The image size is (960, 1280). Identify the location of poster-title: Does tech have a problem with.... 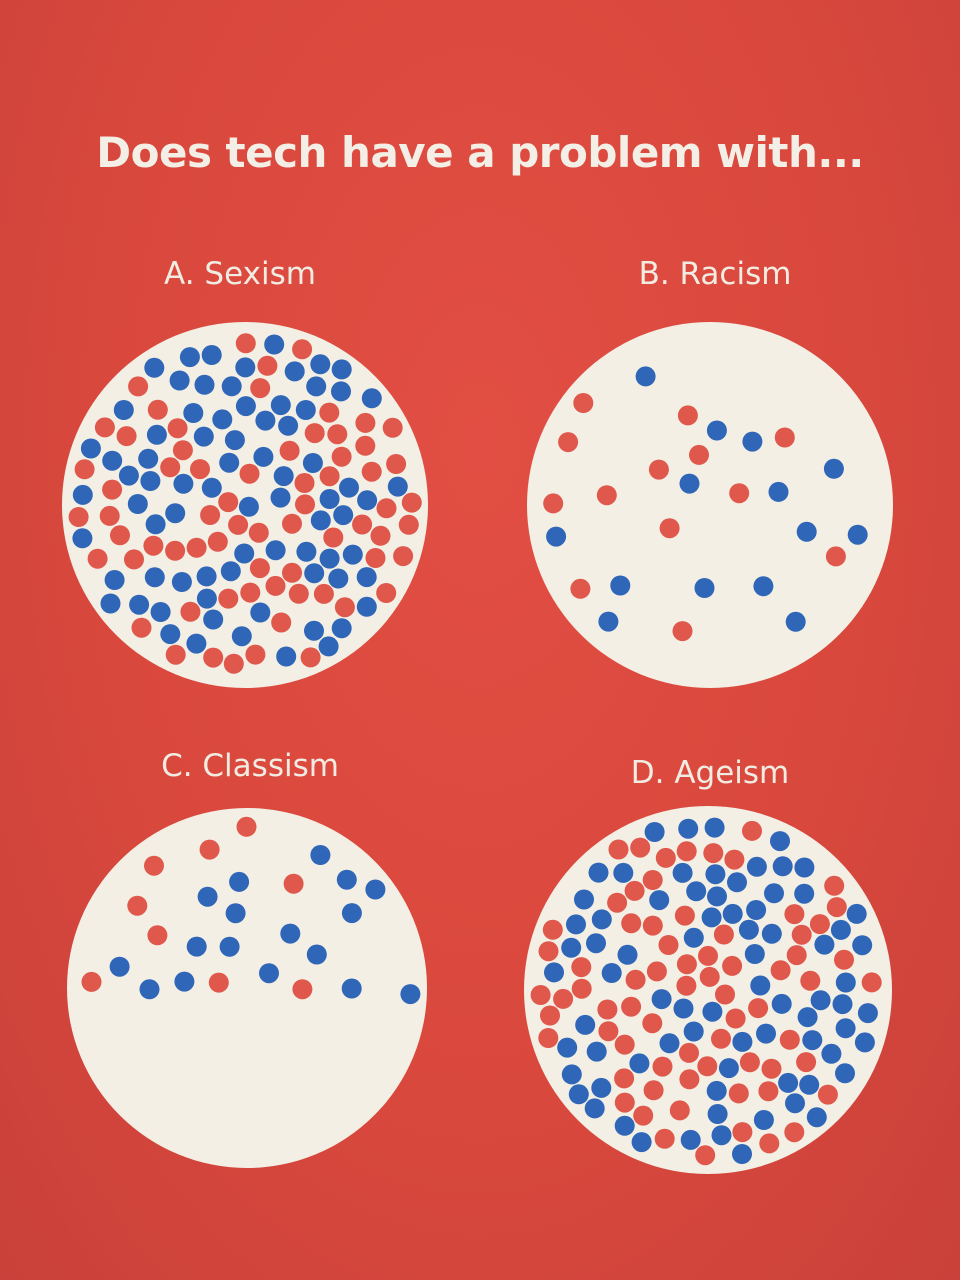
(480, 152).